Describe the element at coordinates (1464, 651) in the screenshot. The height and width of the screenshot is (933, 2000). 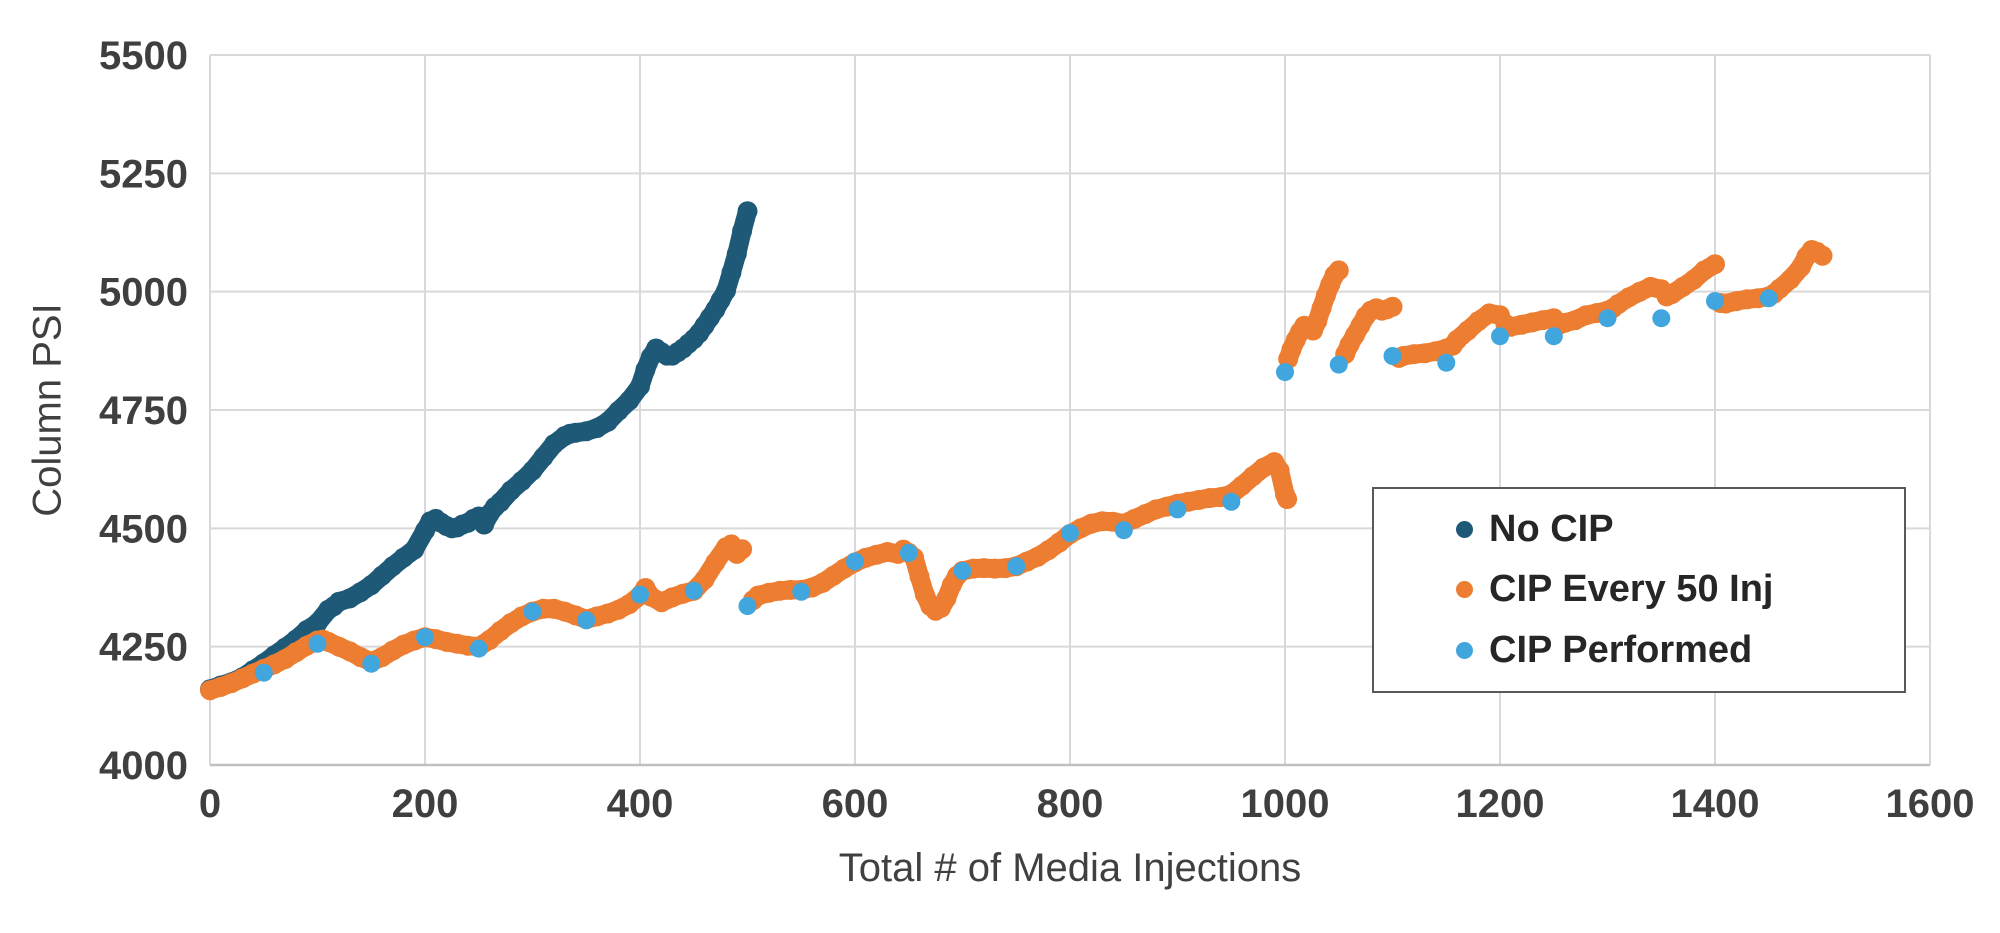
I see `legend-marker-cip-performed-icon` at that location.